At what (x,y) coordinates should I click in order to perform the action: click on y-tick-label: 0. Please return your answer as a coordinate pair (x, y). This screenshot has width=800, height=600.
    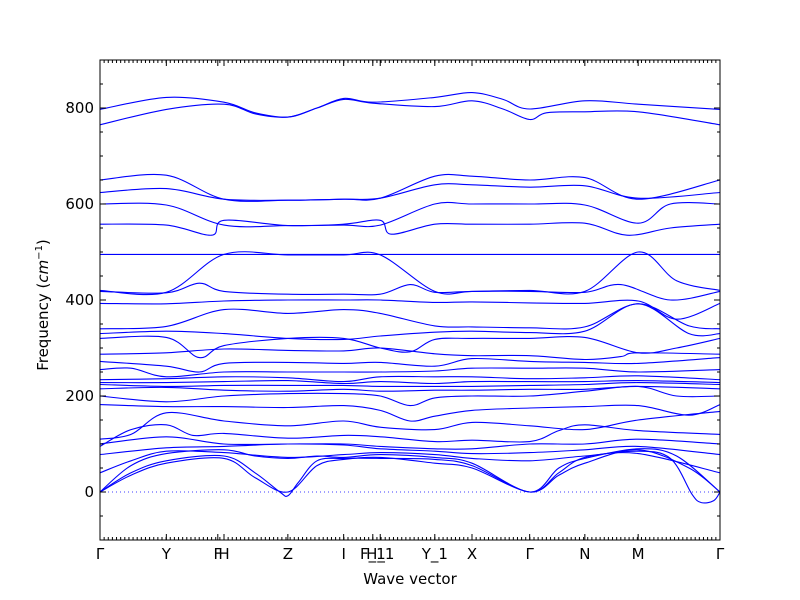
    Looking at the image, I should click on (89, 492).